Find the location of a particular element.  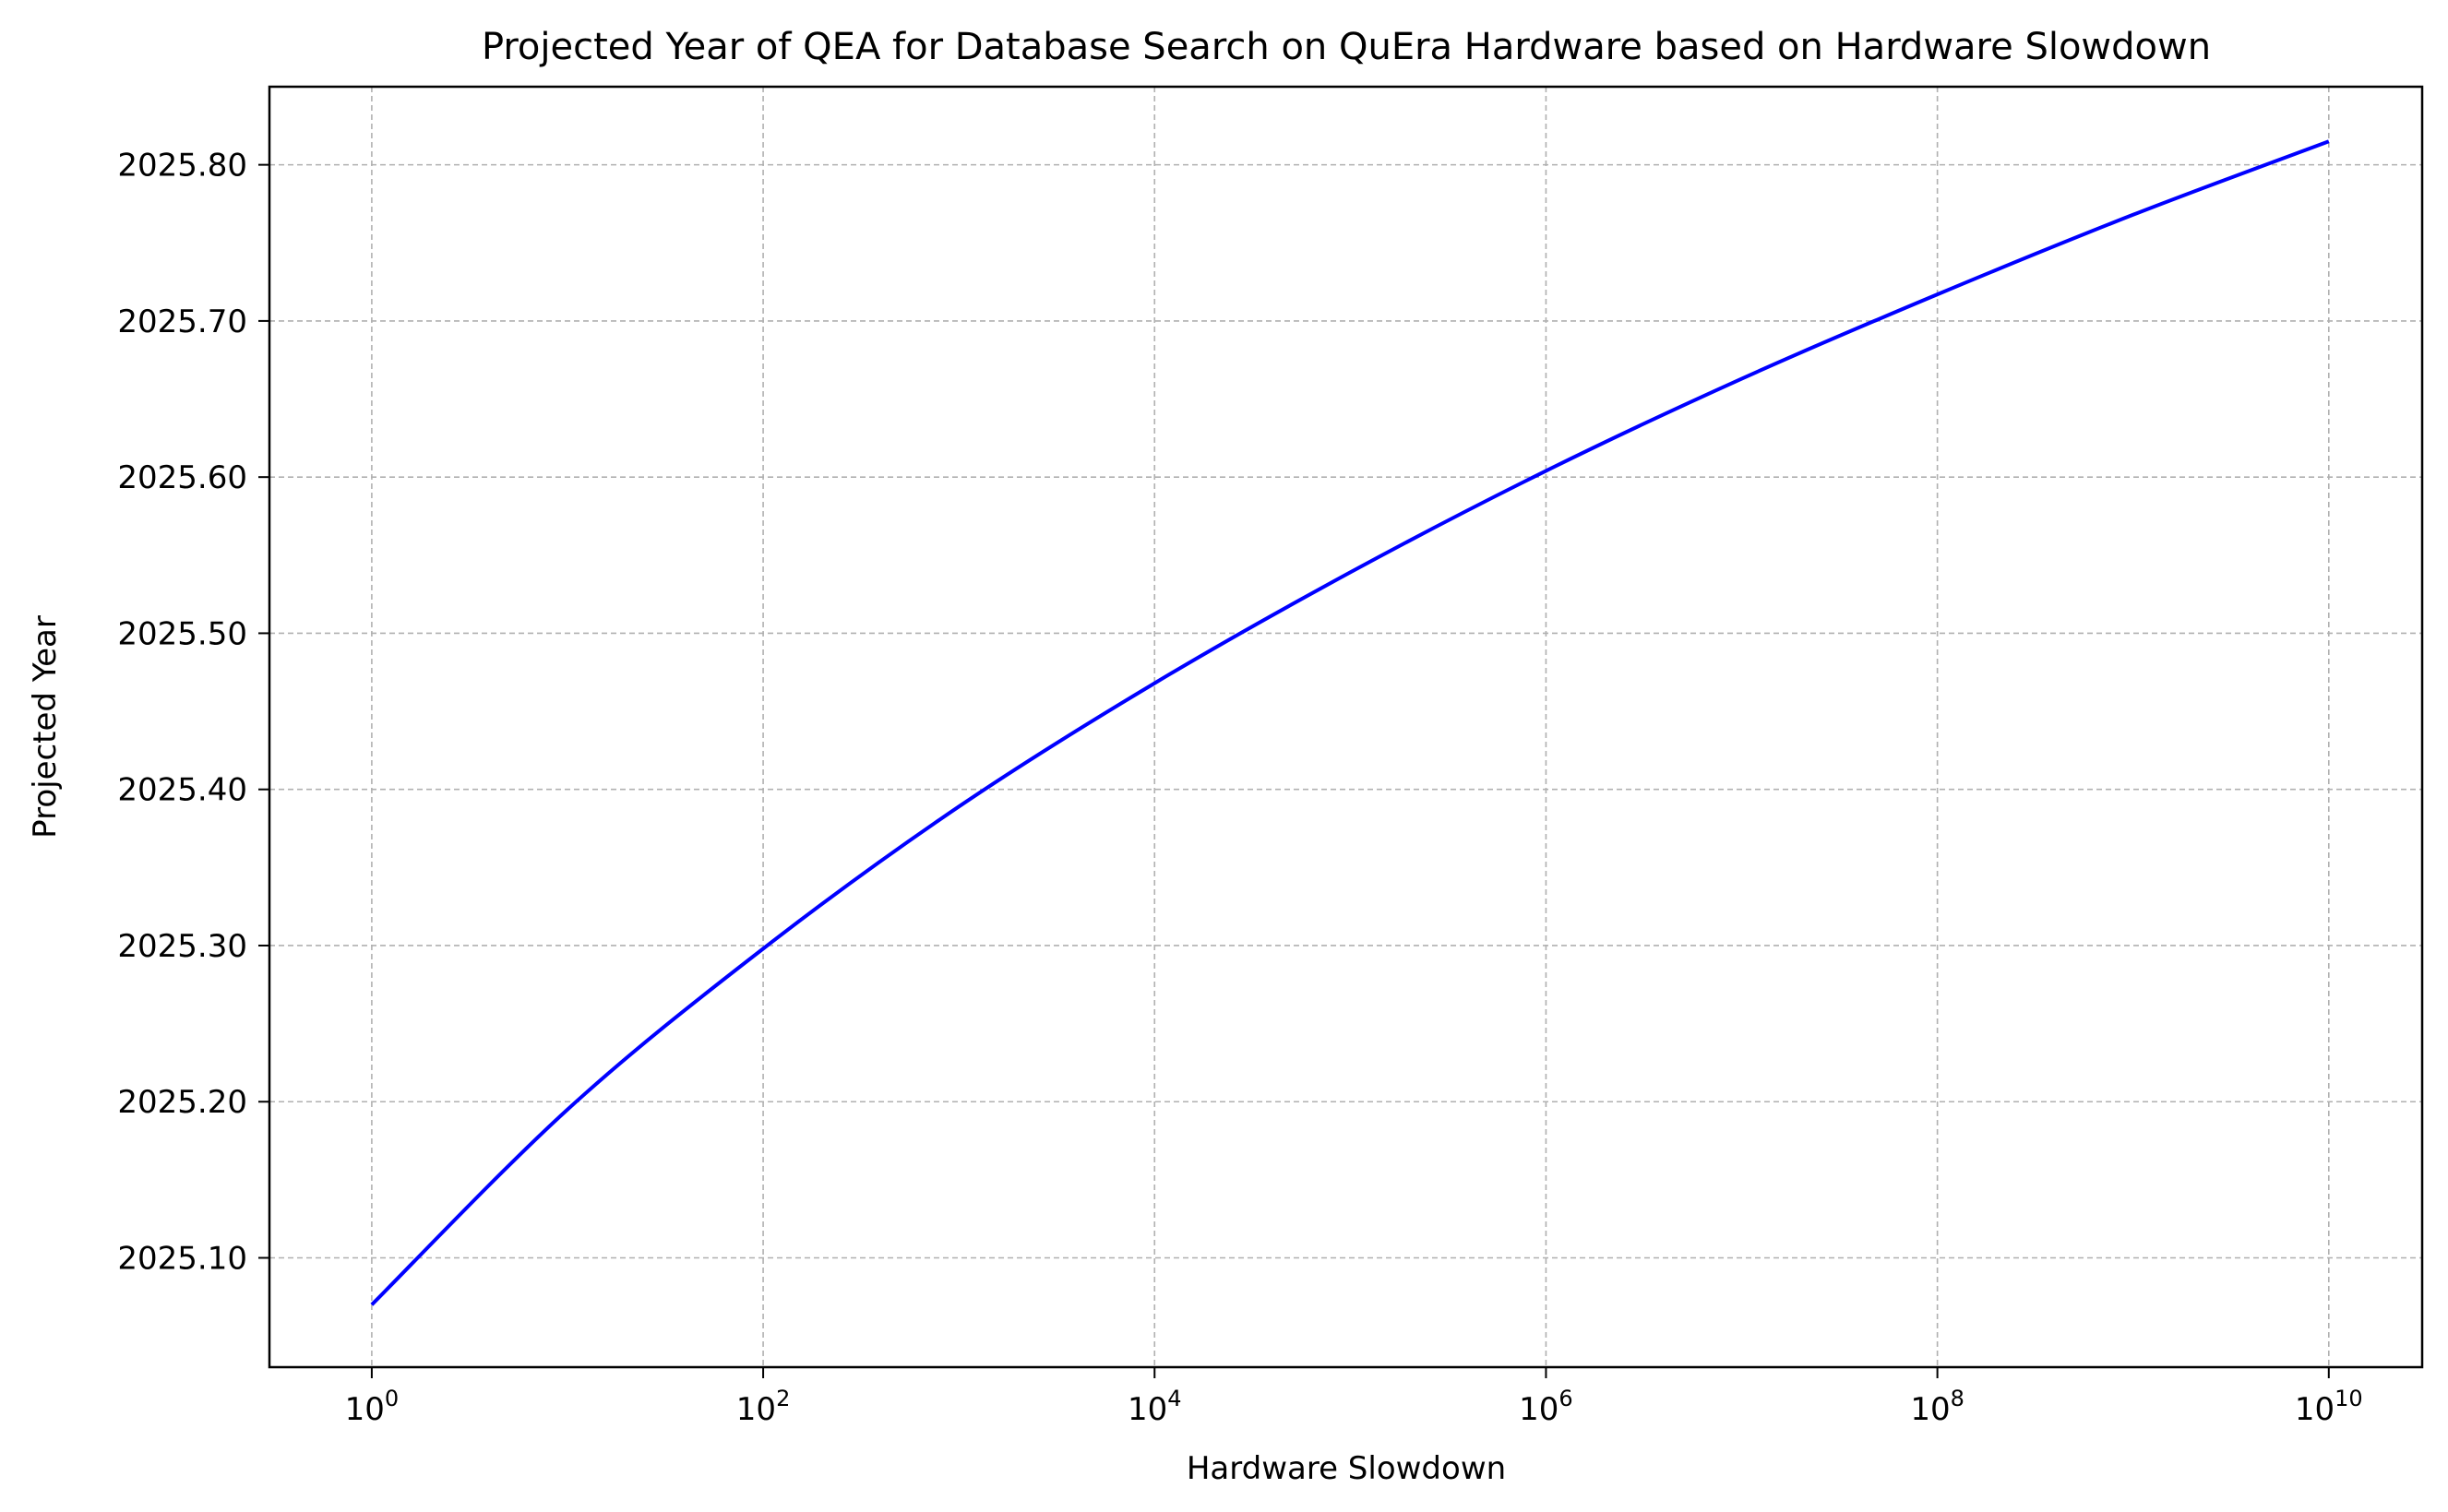

x-axis-ticks: 10⁰ 10² 10⁴ 10⁶ 10⁸ 10¹⁰ is located at coordinates (1354, 1397).